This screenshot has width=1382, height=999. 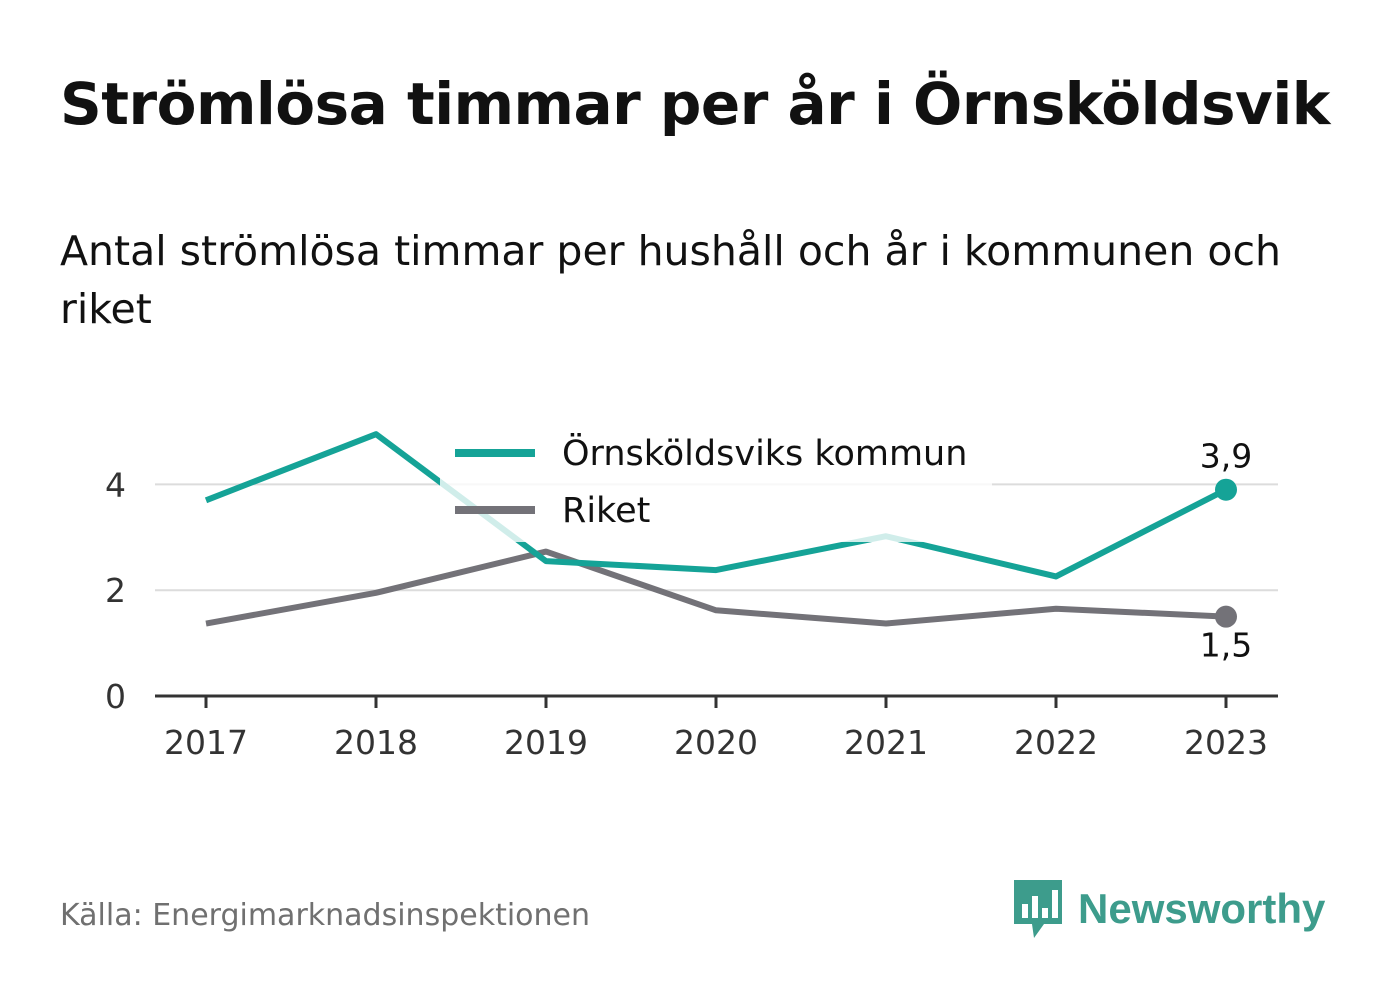 I want to click on y-tick-label: 4, so click(x=115, y=484).